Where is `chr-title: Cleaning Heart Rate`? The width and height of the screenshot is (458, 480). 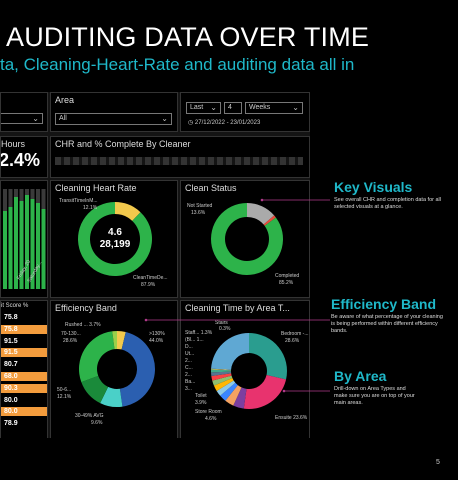
chr-title: Cleaning Heart Rate is located at coordinates (96, 188).